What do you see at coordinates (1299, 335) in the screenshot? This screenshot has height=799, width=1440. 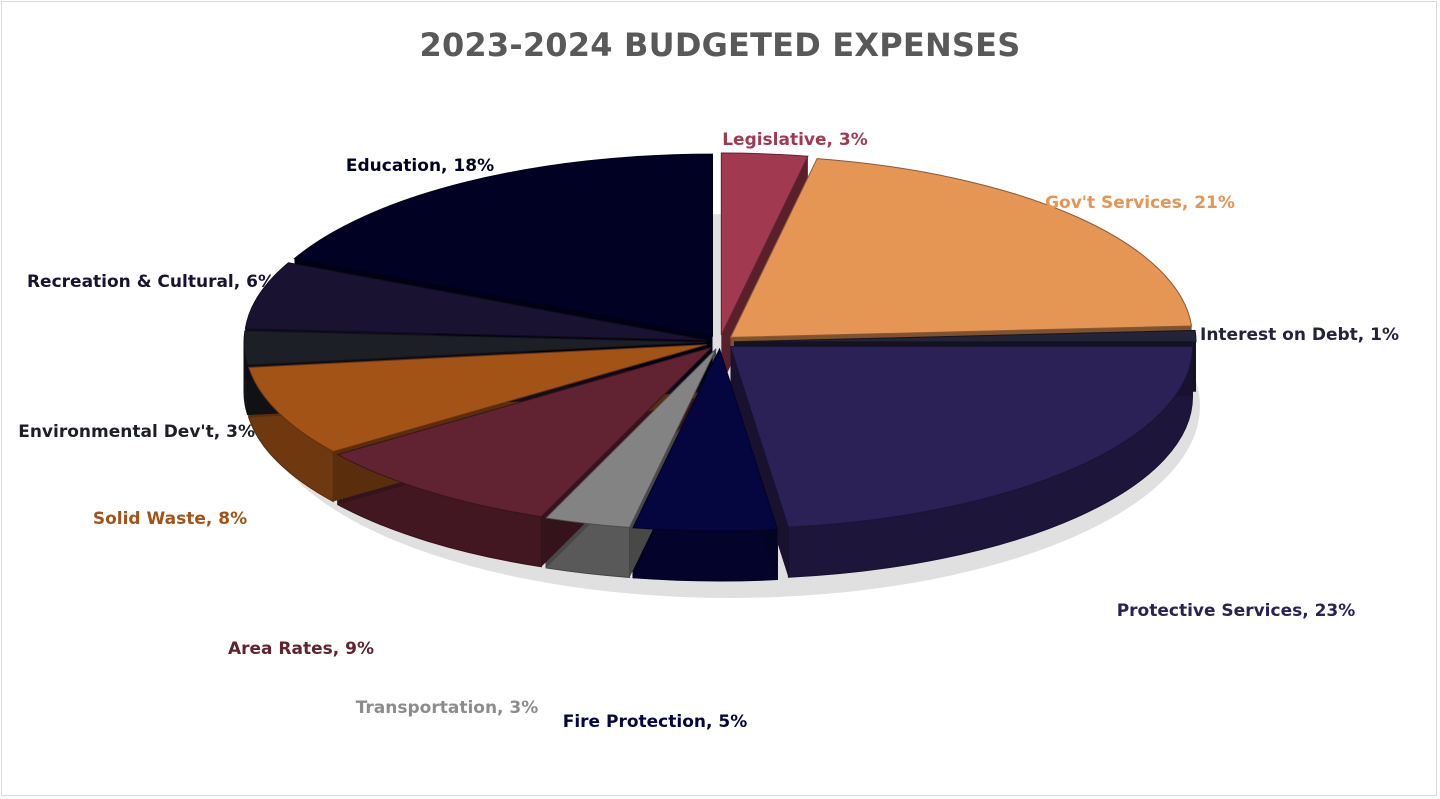 I see `data-label-interest-on-debt: Interest on Debt, 1%` at bounding box center [1299, 335].